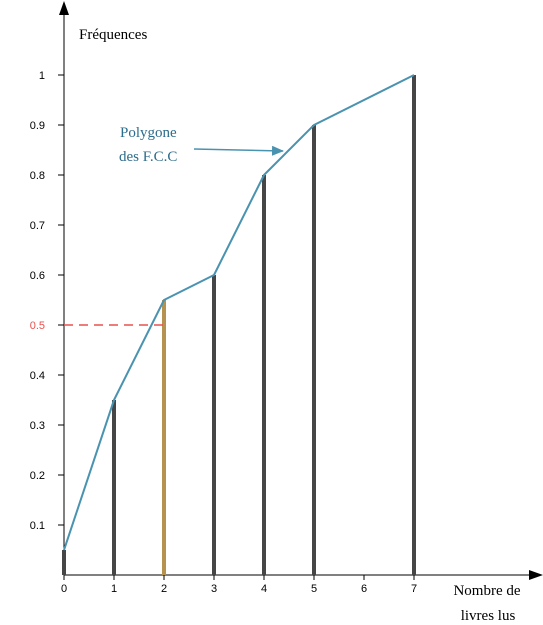 The image size is (543, 625). What do you see at coordinates (47, 301) in the screenshot?
I see `y-ticks: 0.1 0.2 0.3 0.4 0.5 0.6 0.7 0.8 0.9 1` at bounding box center [47, 301].